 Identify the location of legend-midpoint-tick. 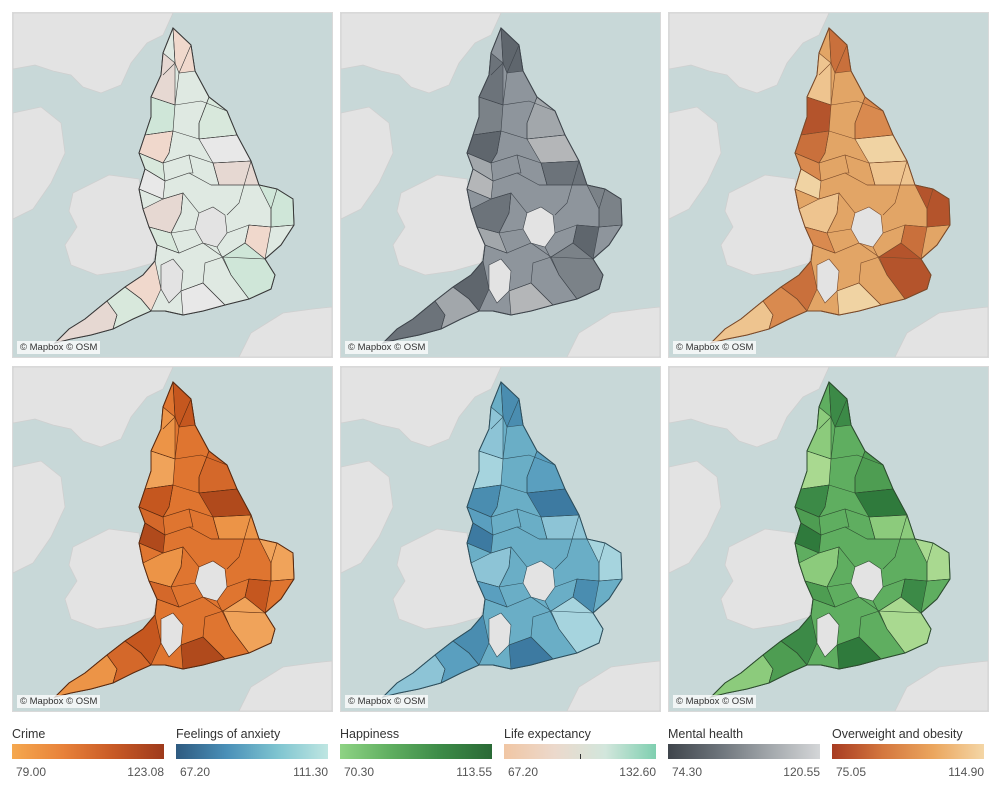
(580, 756).